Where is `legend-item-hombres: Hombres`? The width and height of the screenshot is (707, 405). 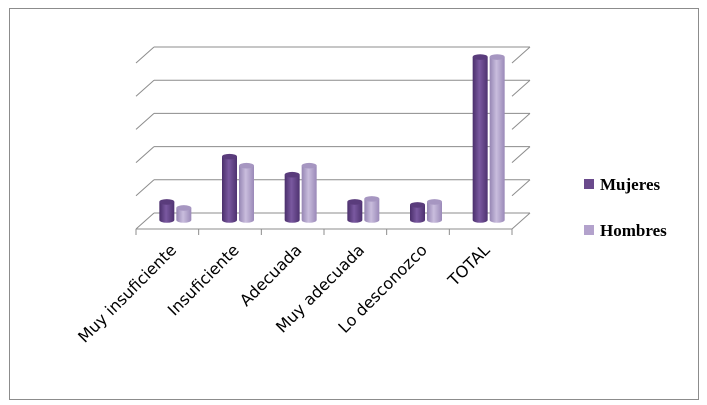 legend-item-hombres: Hombres is located at coordinates (625, 230).